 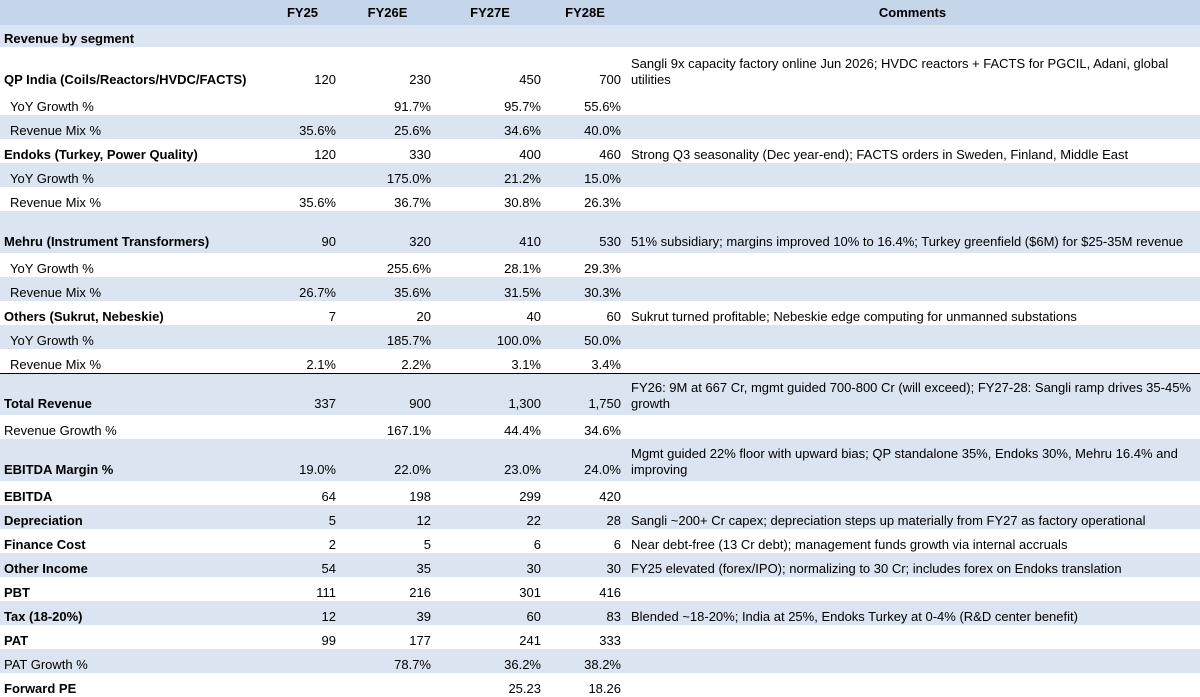 I want to click on cell-fy28: 460, so click(x=610, y=154).